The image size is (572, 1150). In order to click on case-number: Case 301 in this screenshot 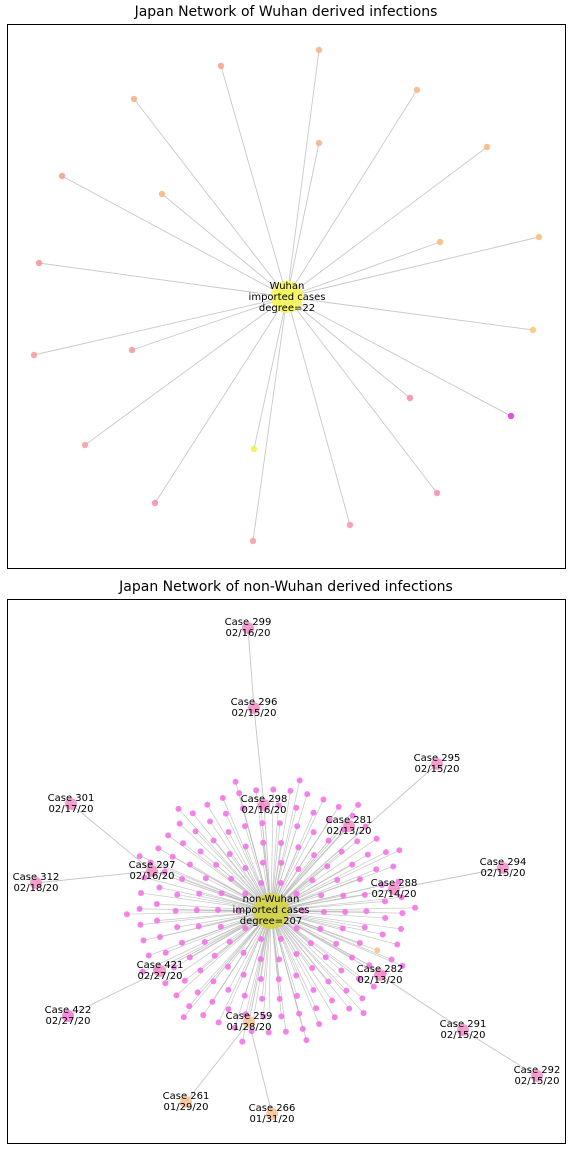, I will do `click(71, 798)`.